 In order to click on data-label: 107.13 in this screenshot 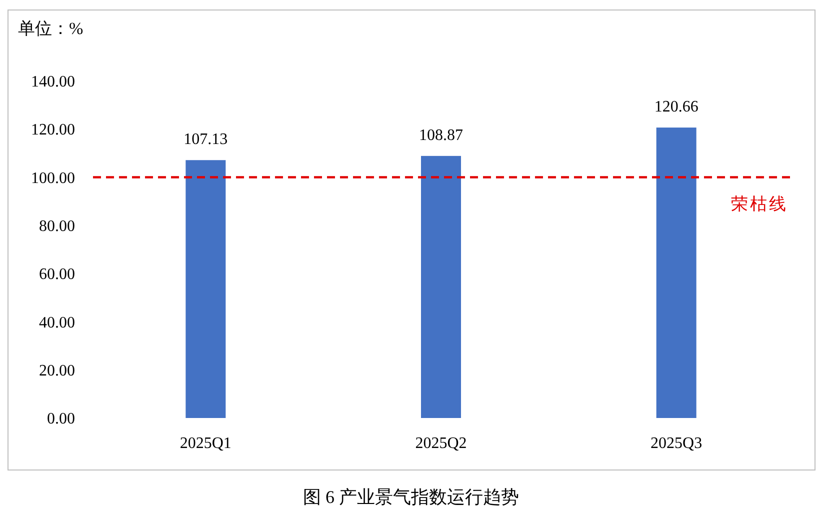, I will do `click(206, 139)`.